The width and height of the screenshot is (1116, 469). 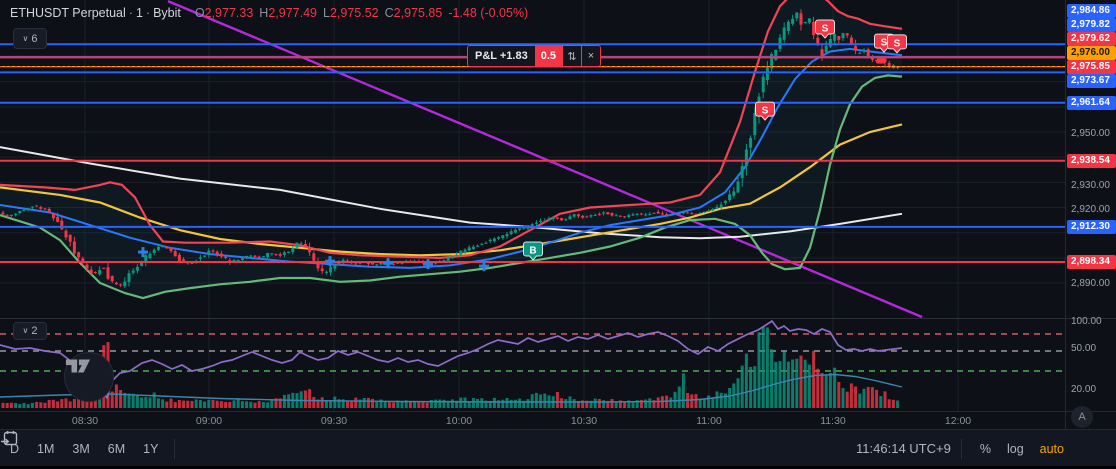 I want to click on price-axis-label: 2,920.00, so click(x=1090, y=209).